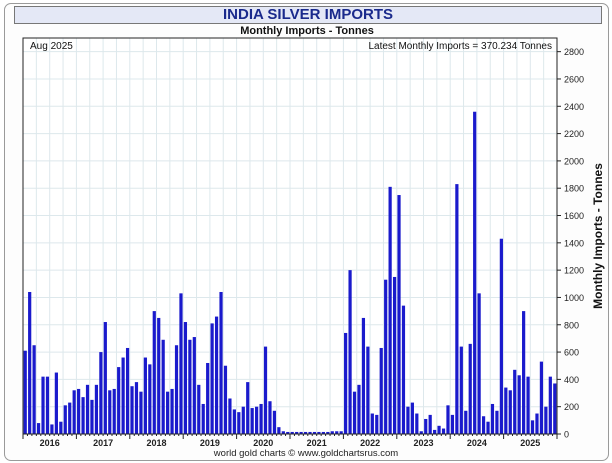 The image size is (612, 463). Describe the element at coordinates (574, 189) in the screenshot. I see `y-tick-label: 1800` at that location.